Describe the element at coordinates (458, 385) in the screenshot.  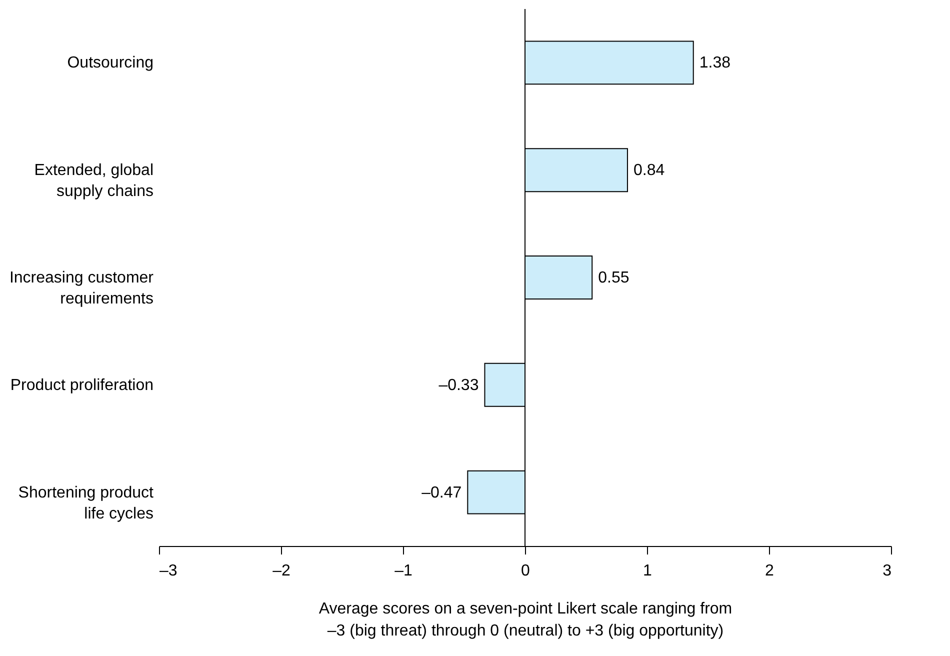
I see `data-label: –0.33` at that location.